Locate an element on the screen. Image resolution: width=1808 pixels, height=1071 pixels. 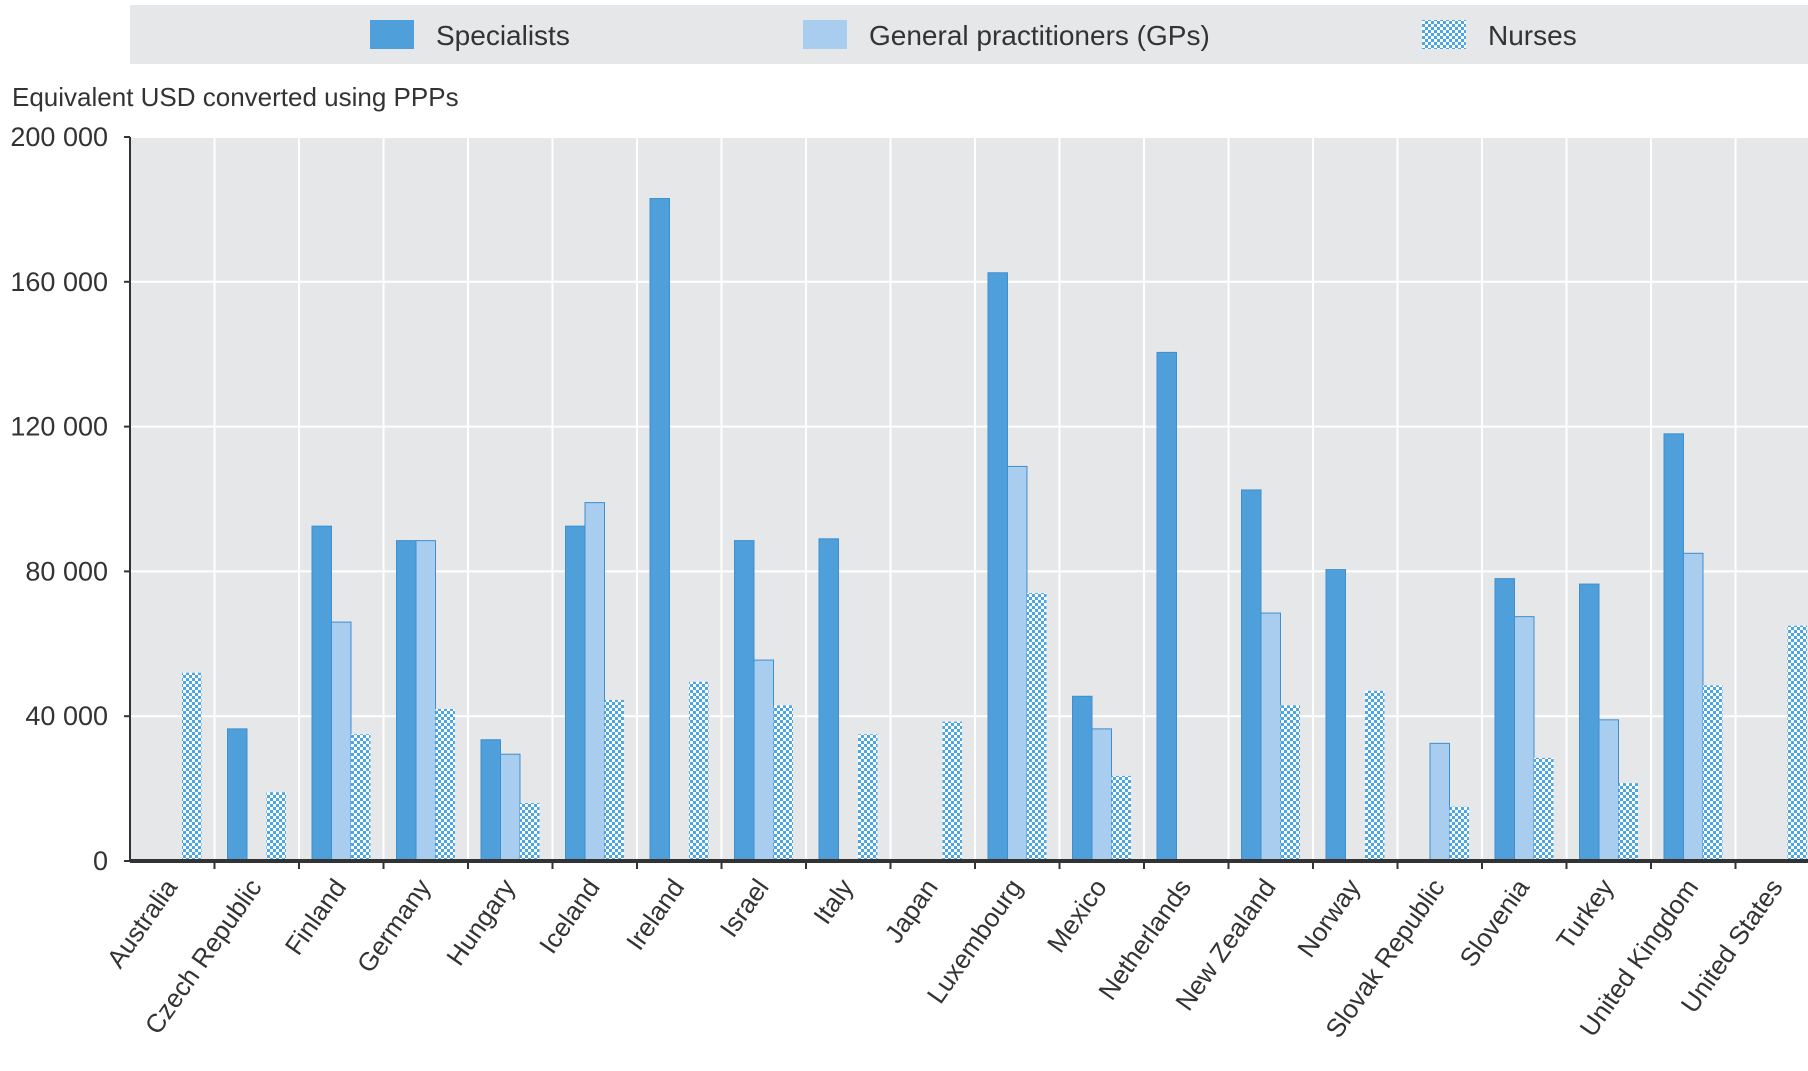
bar-general-practitioners-gps-hungary is located at coordinates (510, 807).